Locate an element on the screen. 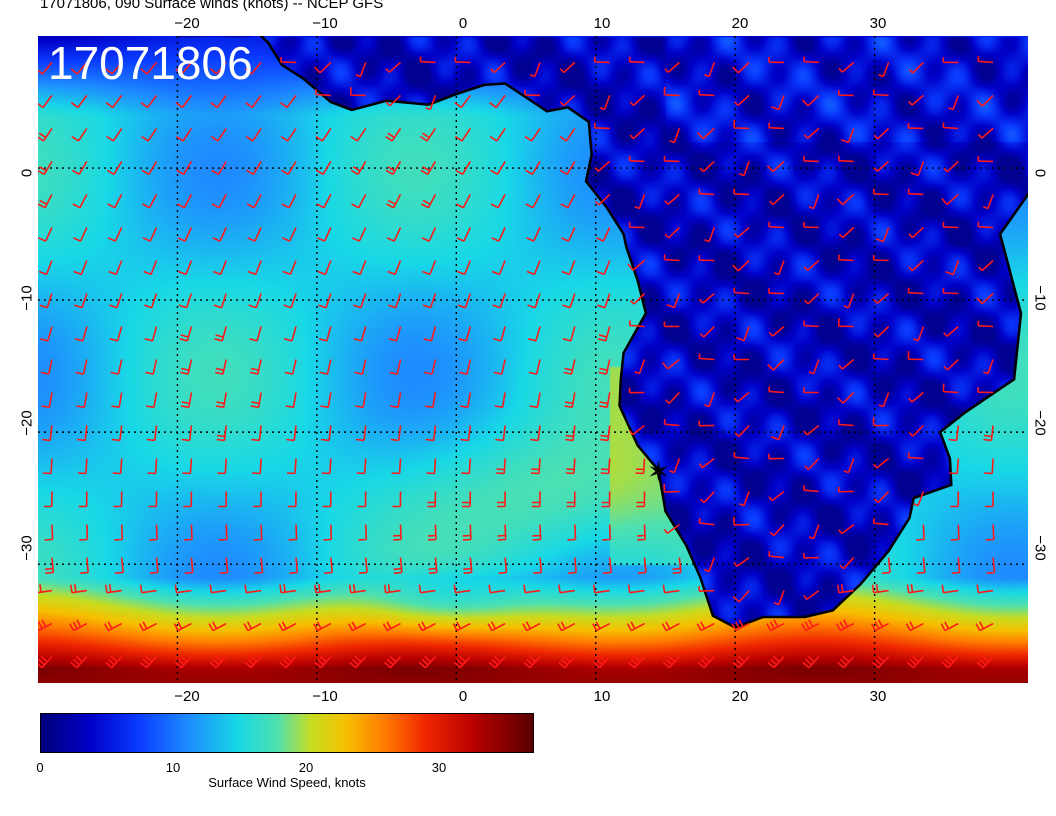  forecast-stamp: 17071806 is located at coordinates (150, 63).